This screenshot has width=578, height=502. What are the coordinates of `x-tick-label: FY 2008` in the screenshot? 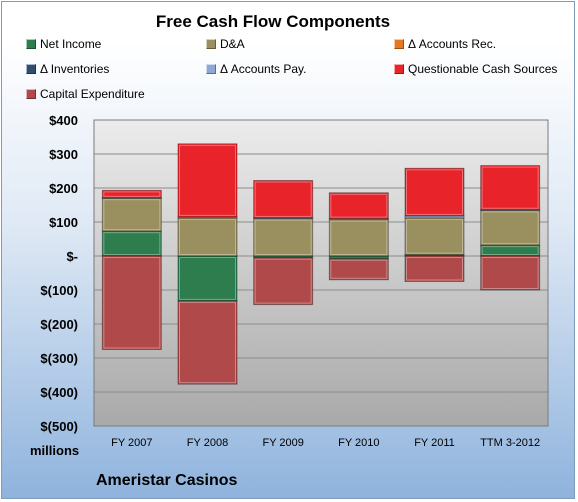 It's located at (207, 443).